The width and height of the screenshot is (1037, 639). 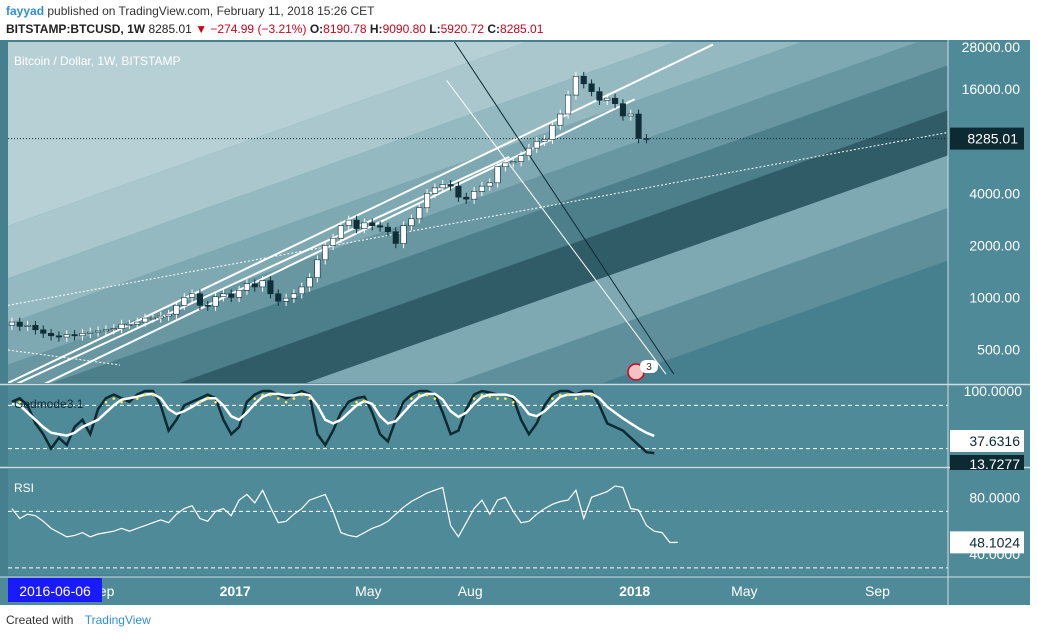 What do you see at coordinates (333, 415) in the screenshot?
I see `godmode-slow-line` at bounding box center [333, 415].